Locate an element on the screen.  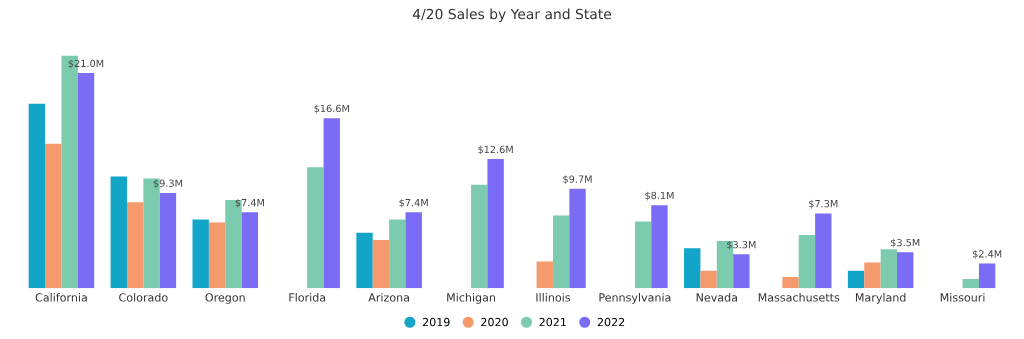
x-tick-label: Arizona is located at coordinates (388, 297).